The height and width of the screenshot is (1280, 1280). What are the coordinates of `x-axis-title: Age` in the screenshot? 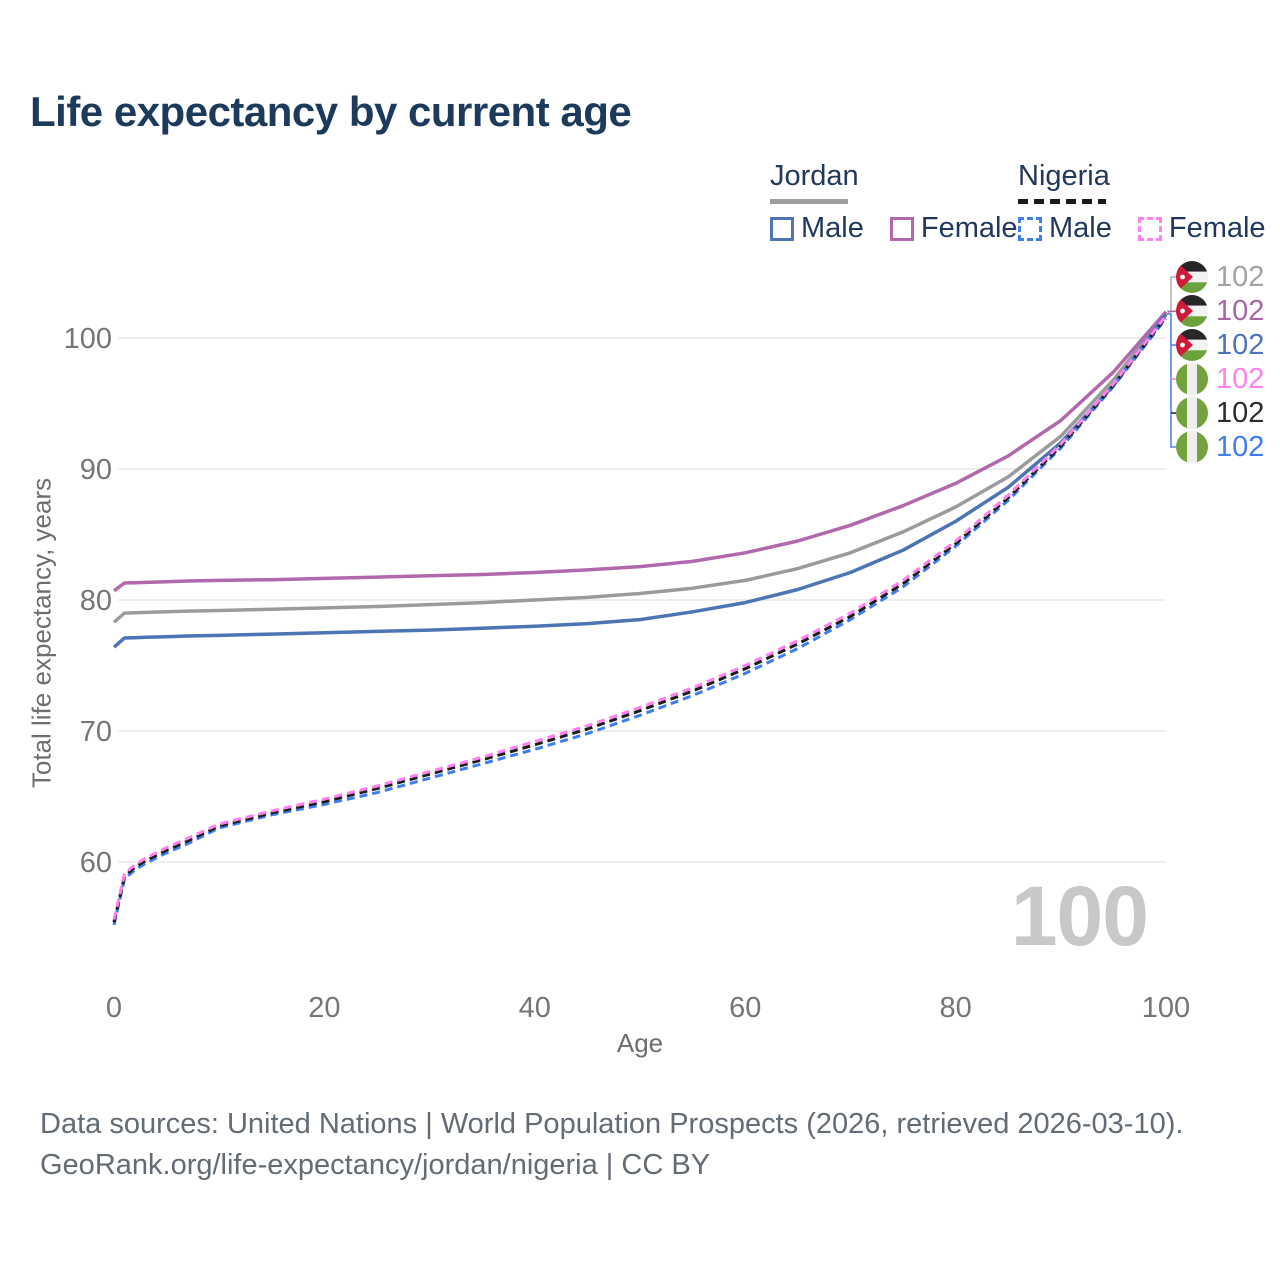 It's located at (640, 1043).